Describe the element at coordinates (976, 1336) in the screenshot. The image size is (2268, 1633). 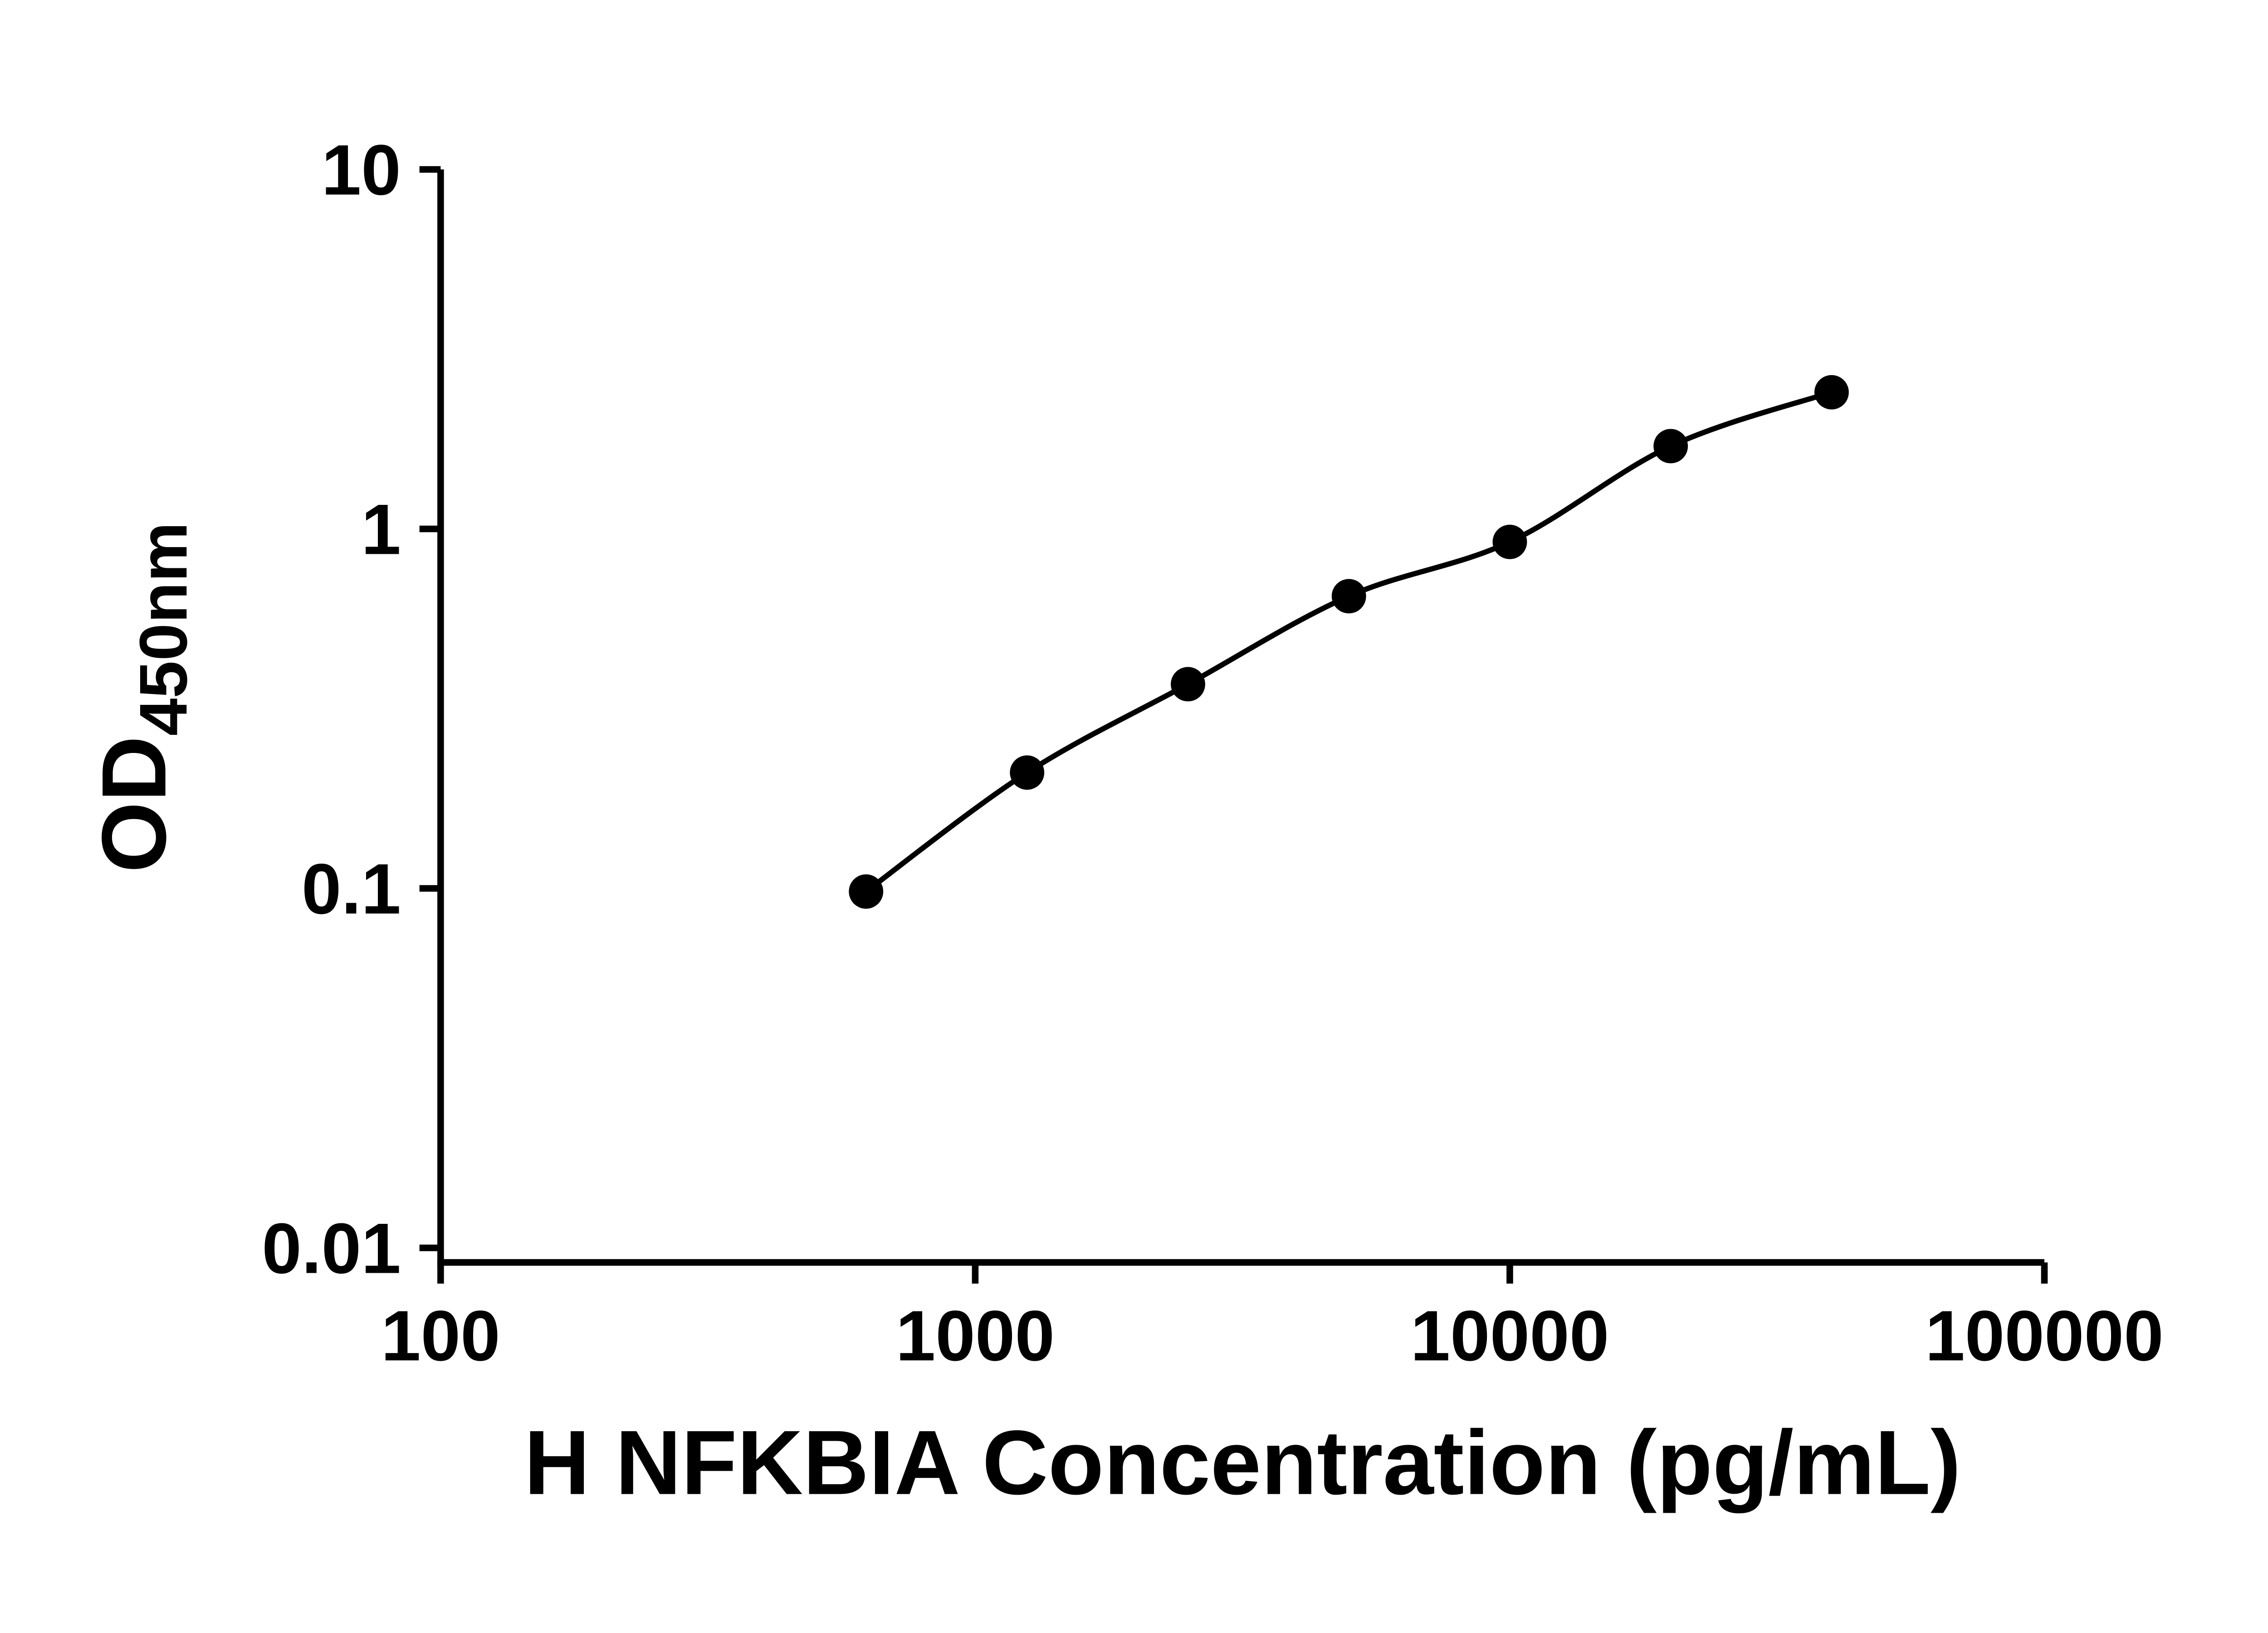
I see `x-tick-label: 1000` at that location.